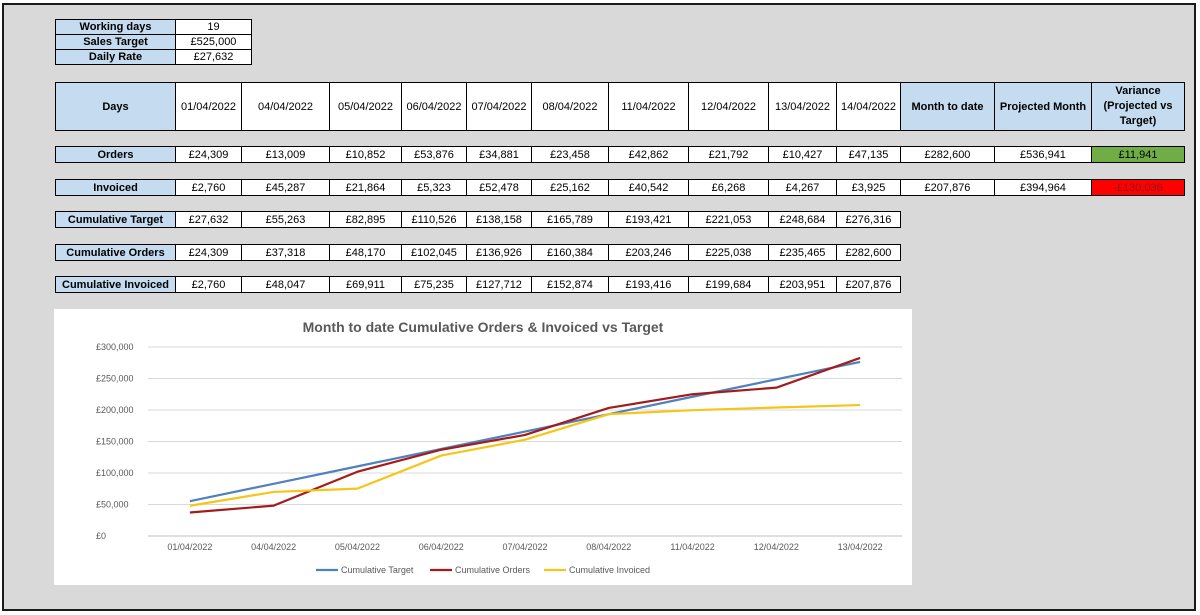 The width and height of the screenshot is (1200, 615). What do you see at coordinates (648, 252) in the screenshot?
I see `cumulative-orders-cell: £203,246` at bounding box center [648, 252].